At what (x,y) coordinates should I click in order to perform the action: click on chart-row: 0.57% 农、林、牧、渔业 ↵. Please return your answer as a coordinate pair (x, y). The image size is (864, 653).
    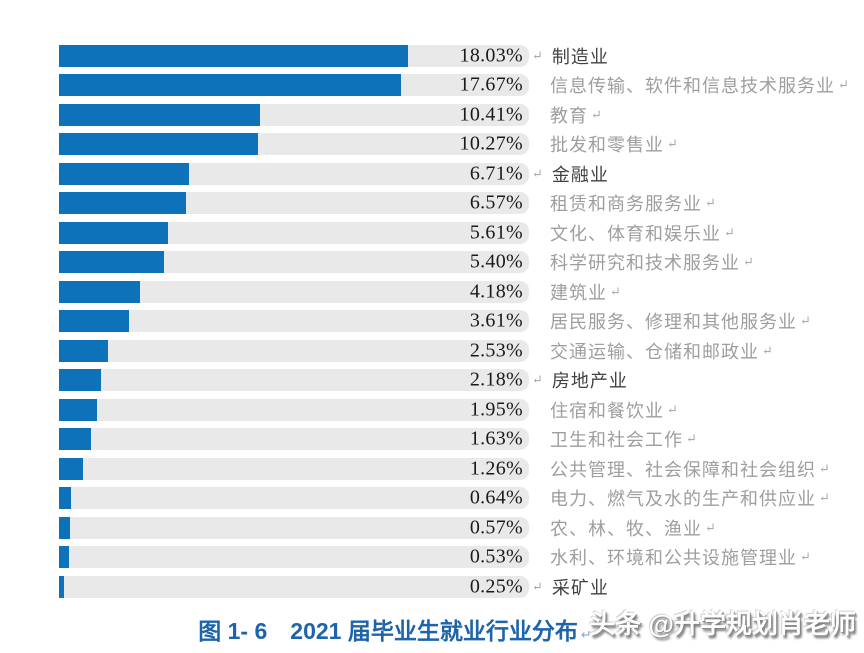
    Looking at the image, I should click on (454, 528).